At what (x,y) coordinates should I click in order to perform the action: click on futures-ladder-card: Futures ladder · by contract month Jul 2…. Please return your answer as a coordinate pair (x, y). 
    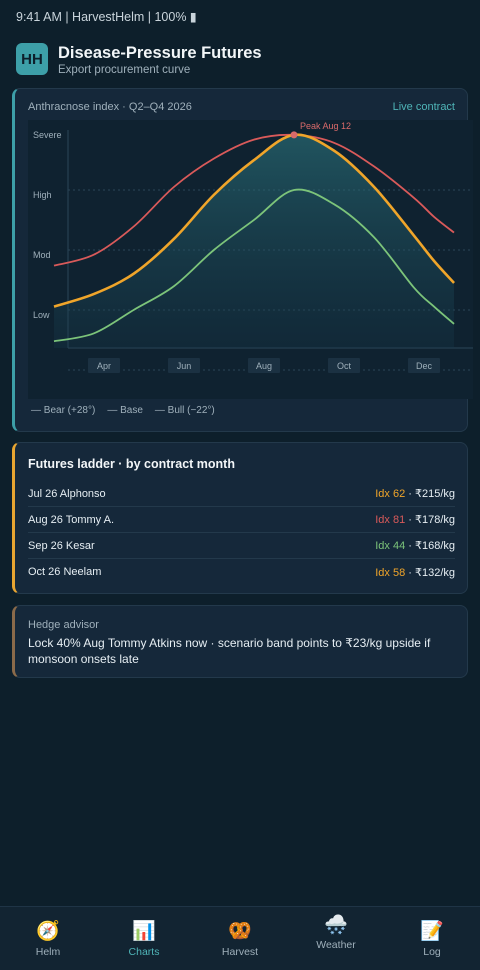
    Looking at the image, I should click on (240, 518).